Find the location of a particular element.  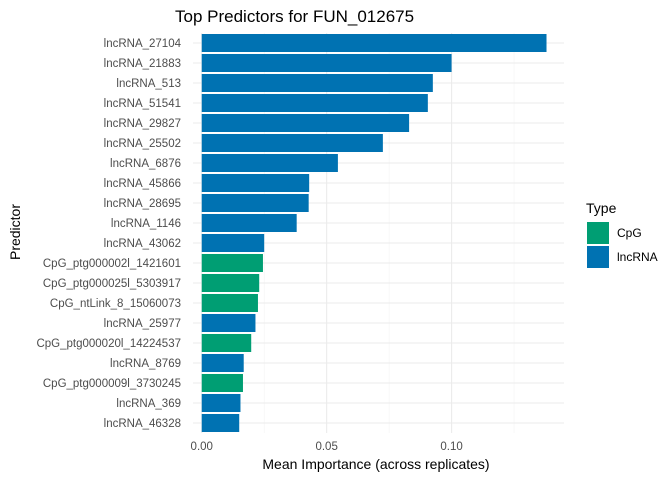

y-tick-label: lncRNA_27104 is located at coordinates (143, 44).